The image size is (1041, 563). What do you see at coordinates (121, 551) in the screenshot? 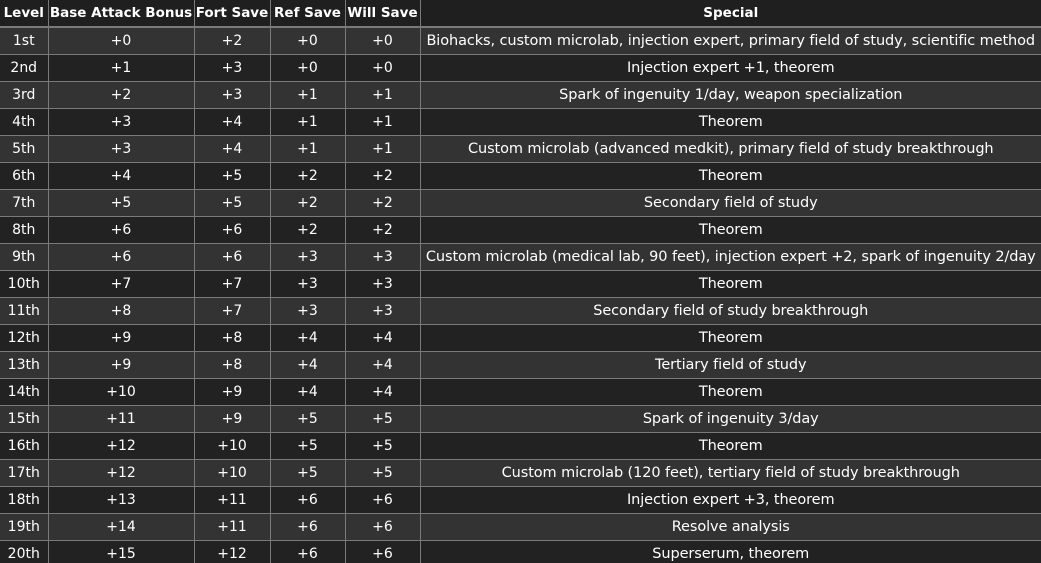
I see `base-attack-bonus-cell: +15` at bounding box center [121, 551].